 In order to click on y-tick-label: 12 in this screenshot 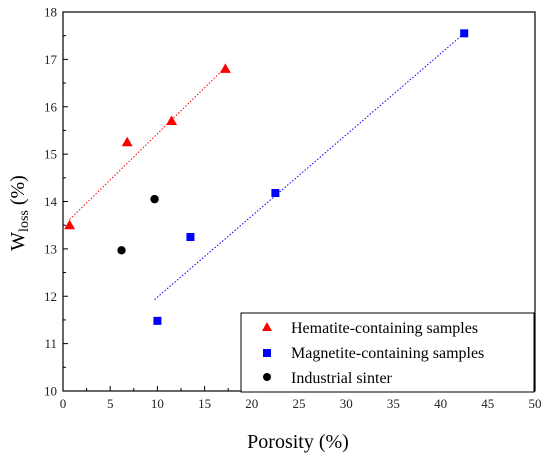, I will do `click(50, 296)`.